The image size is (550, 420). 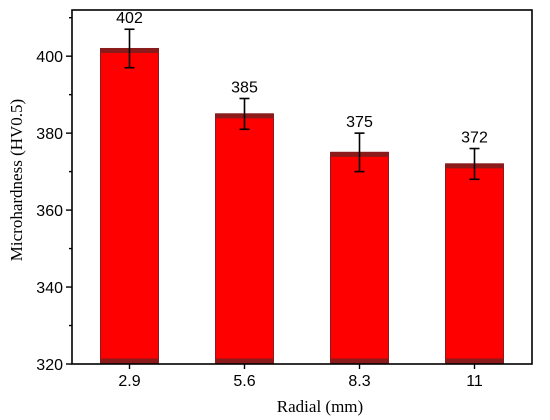 What do you see at coordinates (49, 288) in the screenshot?
I see `y-tick-label-340: 340` at bounding box center [49, 288].